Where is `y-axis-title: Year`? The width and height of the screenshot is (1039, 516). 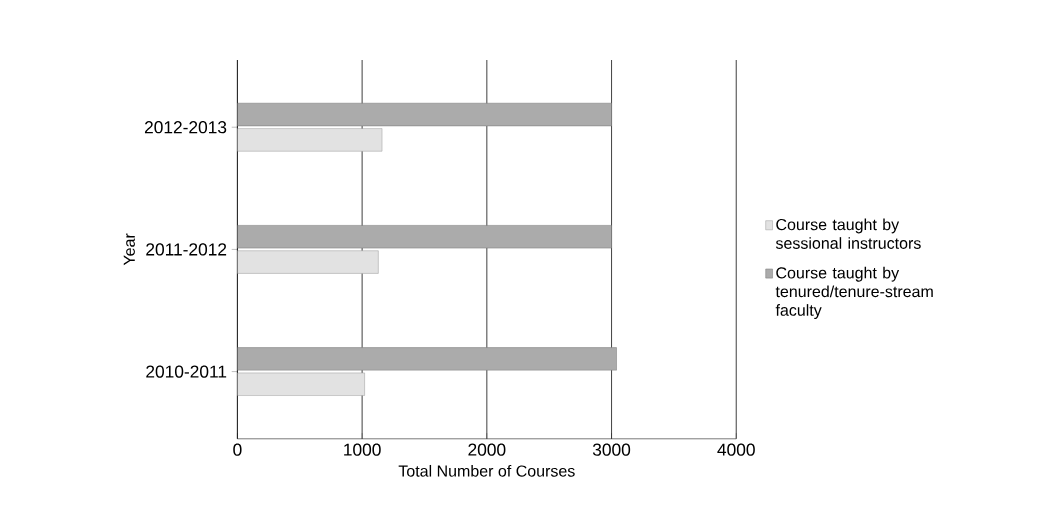
y-axis-title: Year is located at coordinates (129, 249).